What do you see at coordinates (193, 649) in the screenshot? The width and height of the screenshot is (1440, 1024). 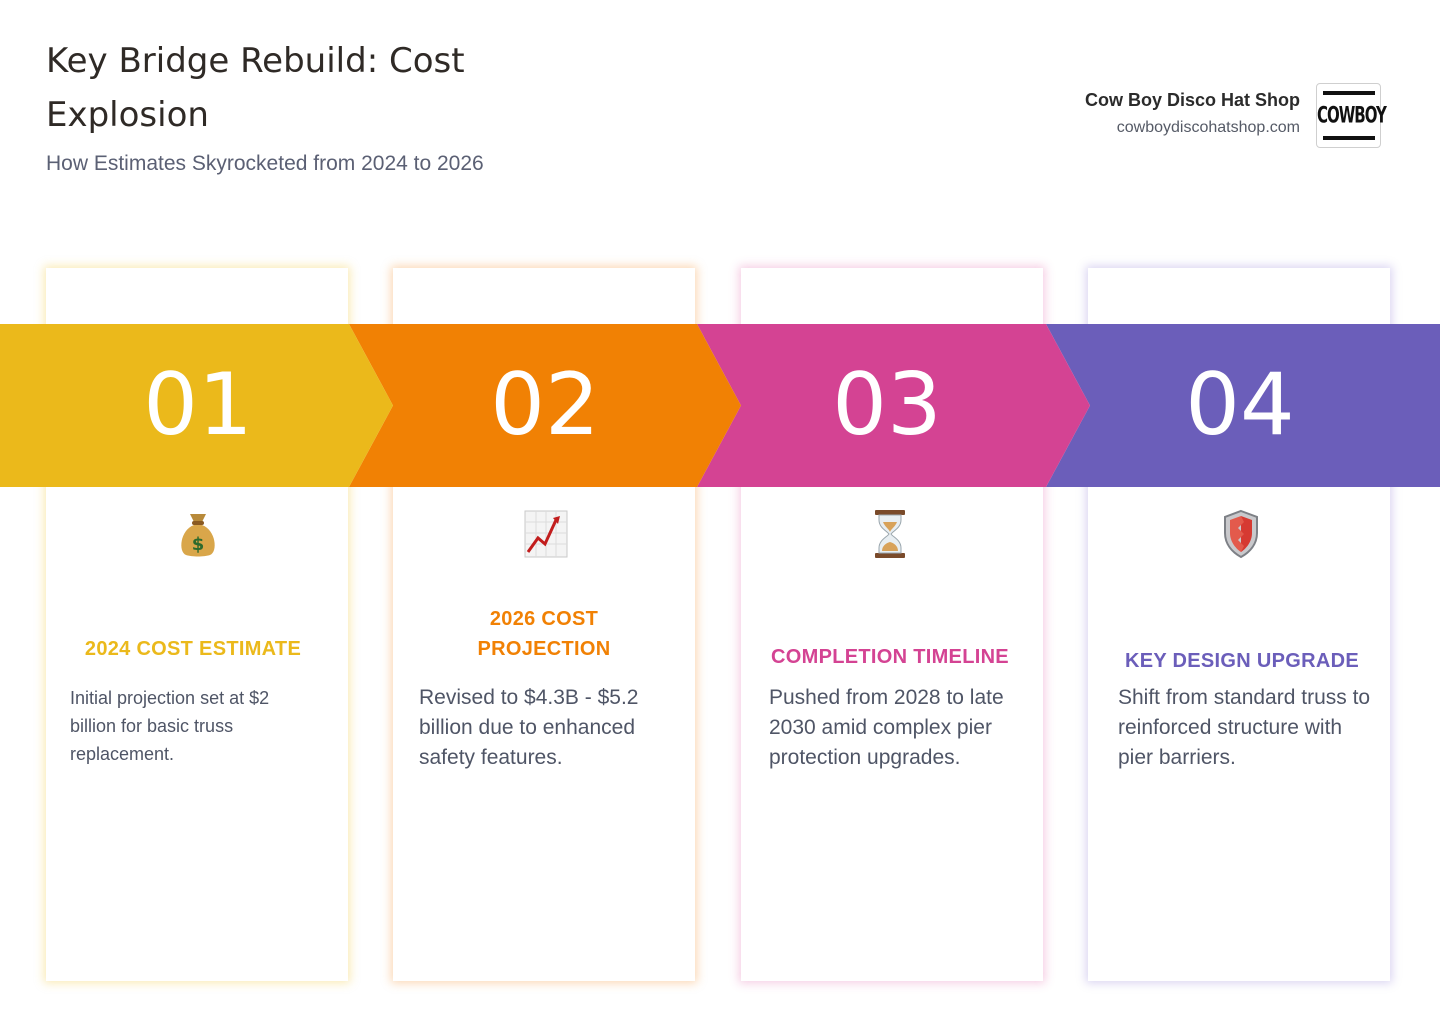 I see `card-title-1: 2024 COST ESTIMATE` at bounding box center [193, 649].